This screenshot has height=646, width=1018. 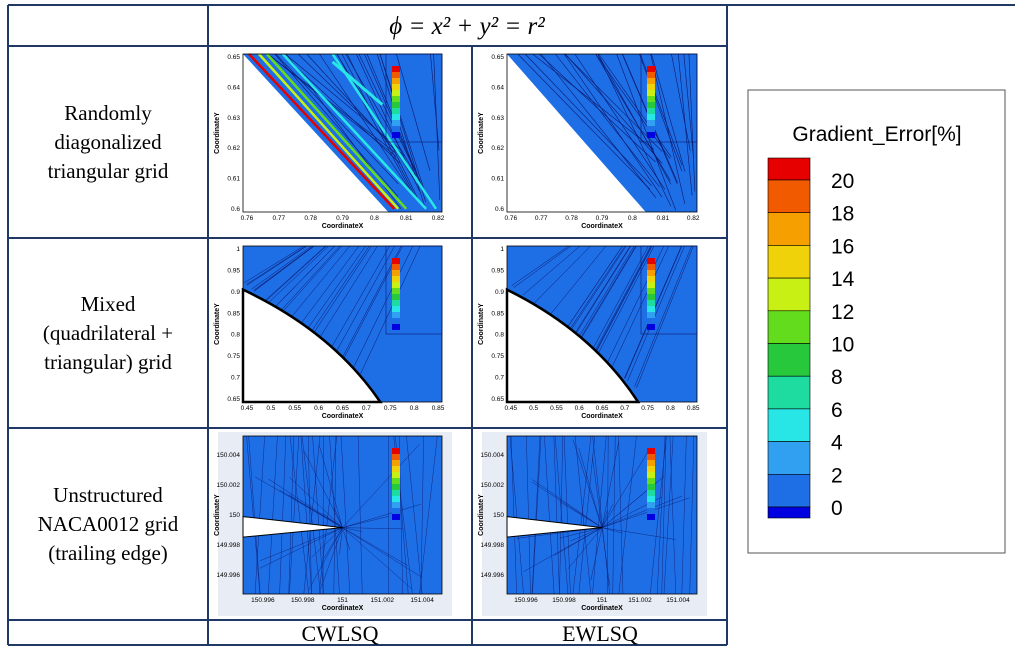 I want to click on y-tick-label: 0.9, so click(x=235, y=292).